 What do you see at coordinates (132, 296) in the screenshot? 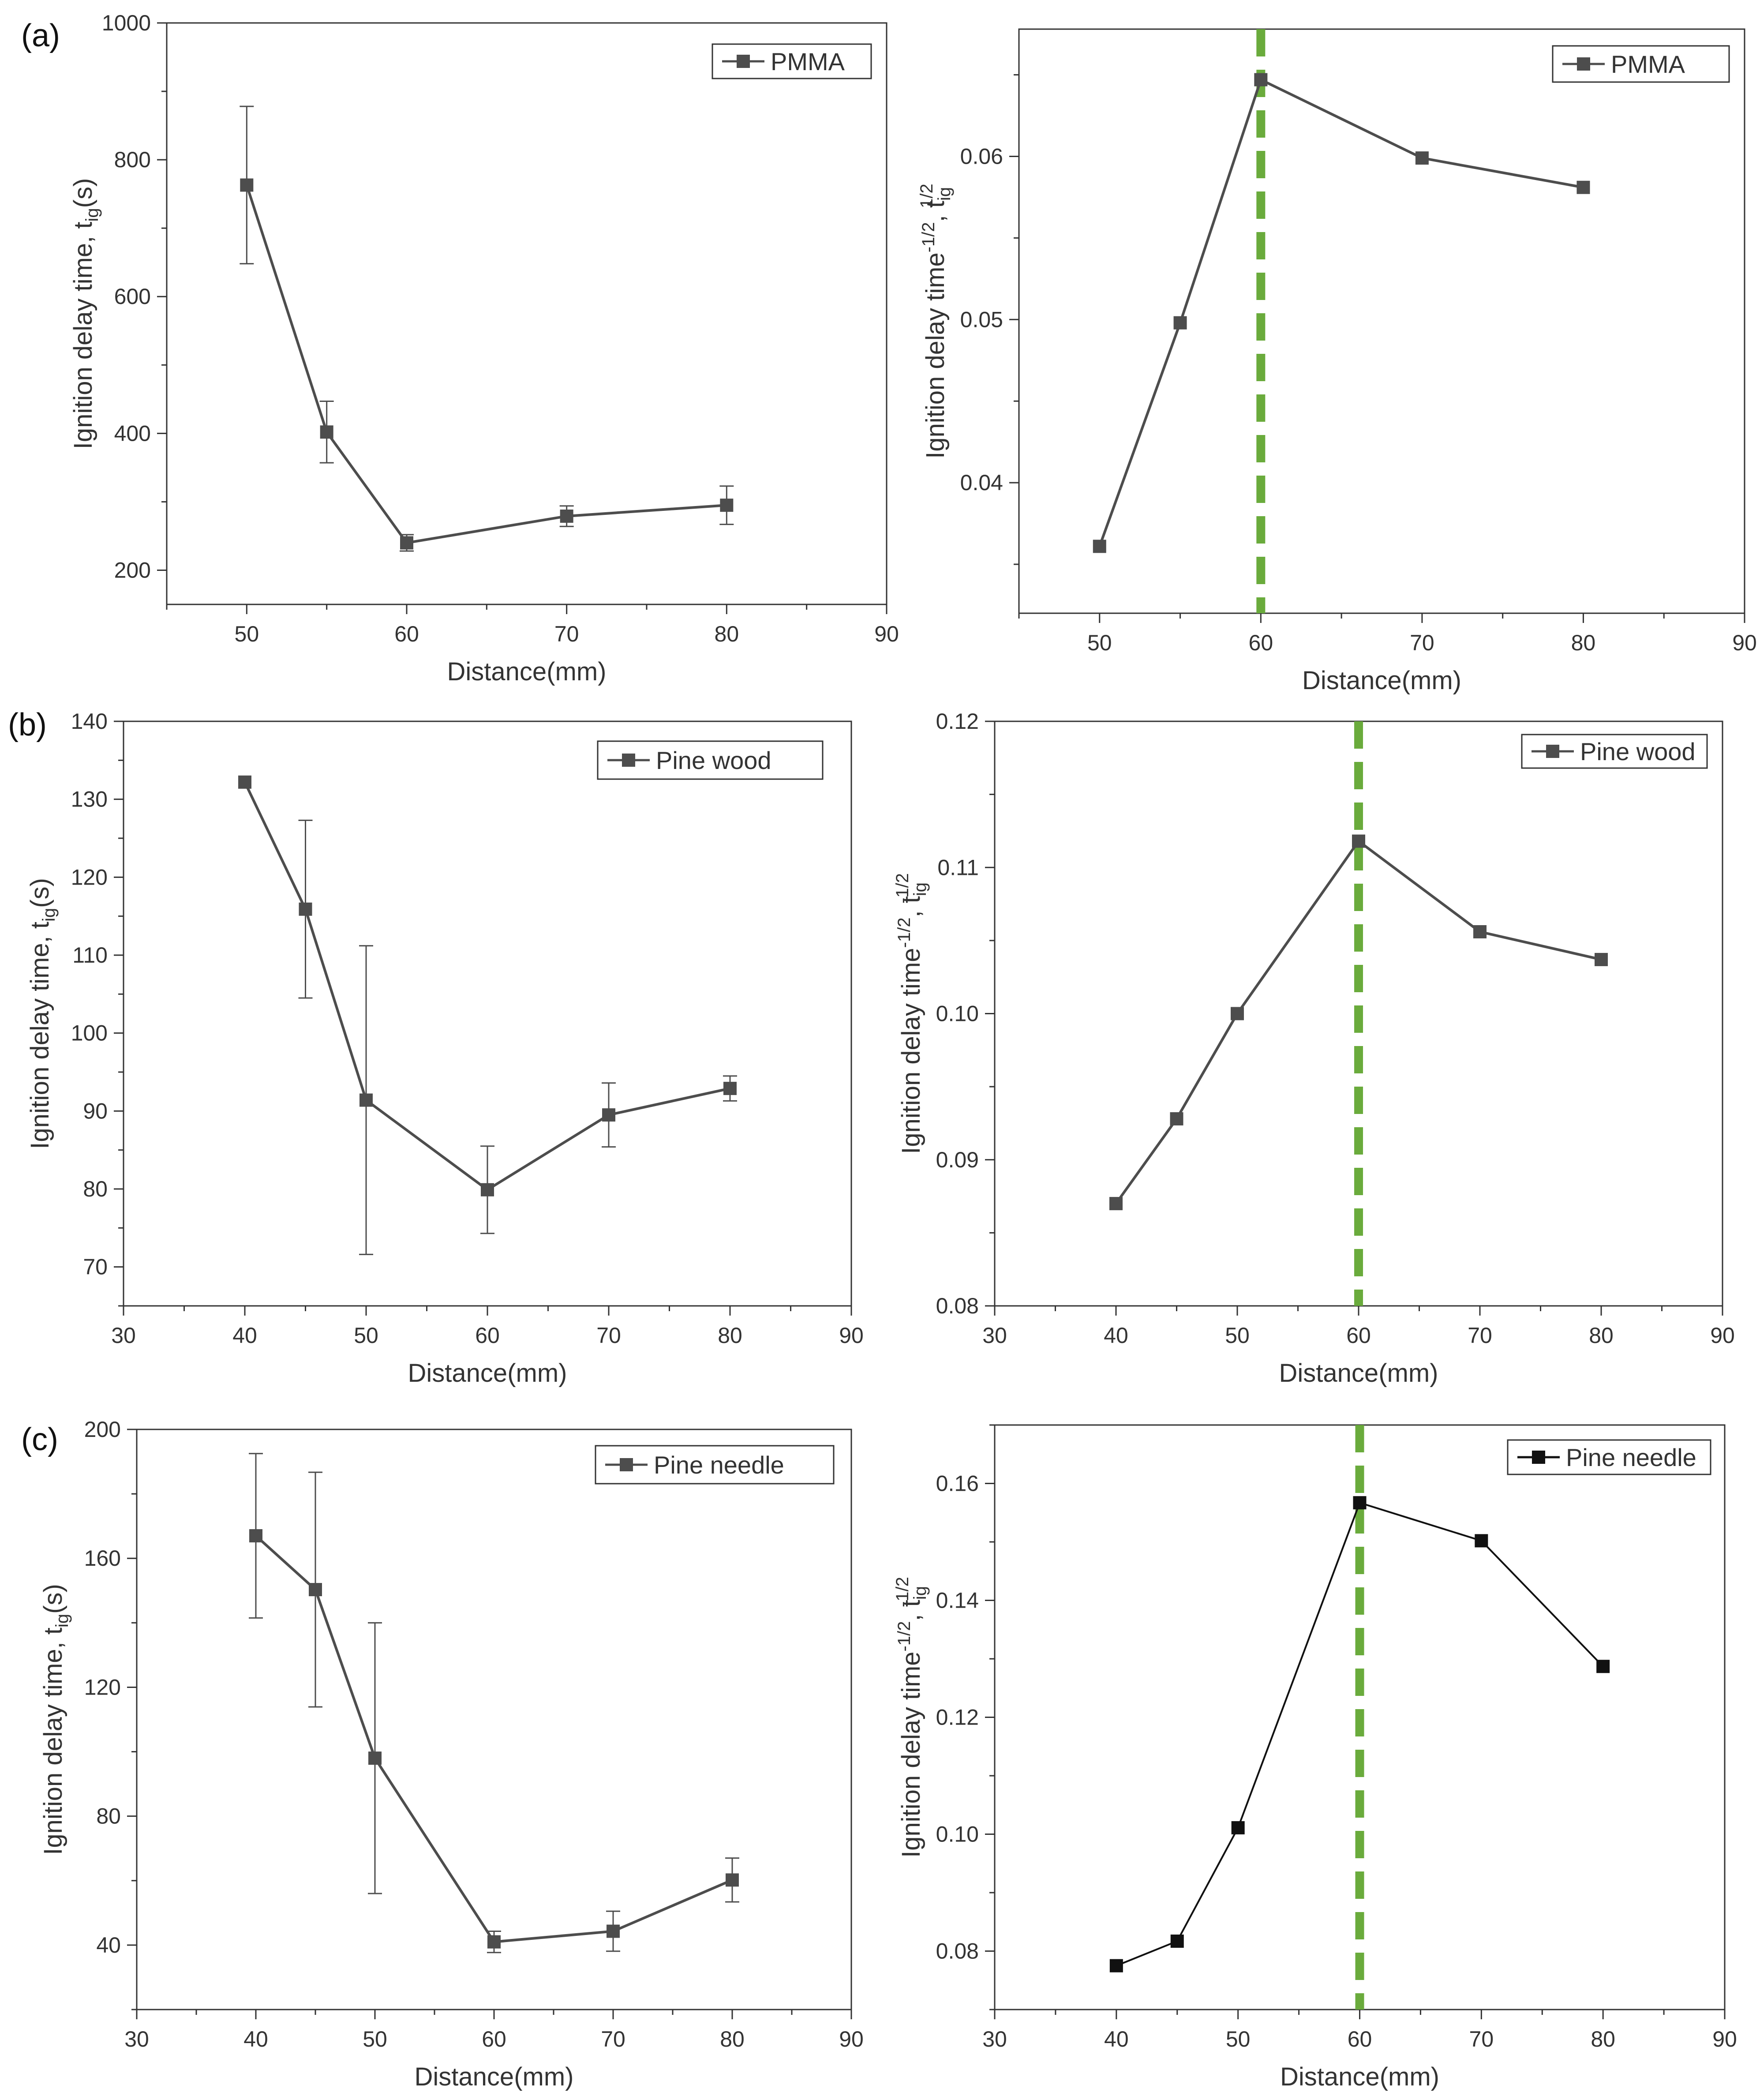
I see `y-tick-label: 600` at bounding box center [132, 296].